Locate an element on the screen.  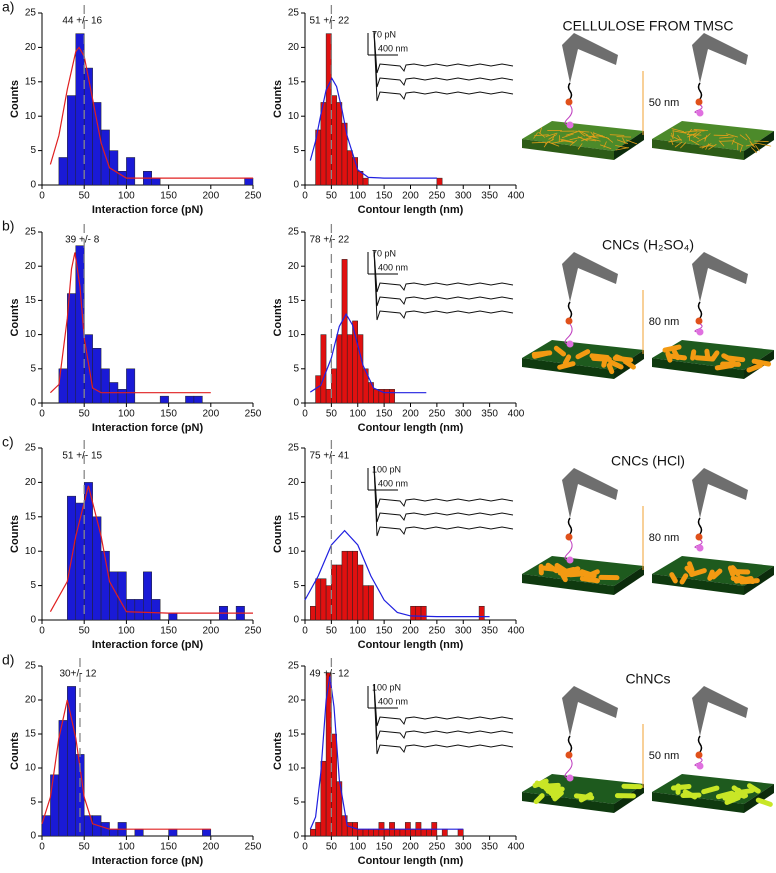
fit-annotation: 78 +/- 22 is located at coordinates (329, 240).